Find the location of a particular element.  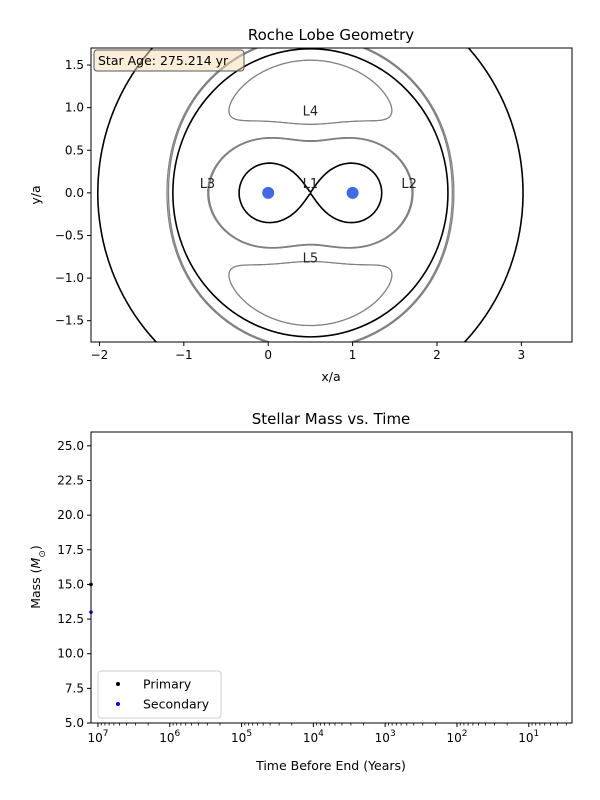

legend-label-primary: Primary is located at coordinates (167, 684).